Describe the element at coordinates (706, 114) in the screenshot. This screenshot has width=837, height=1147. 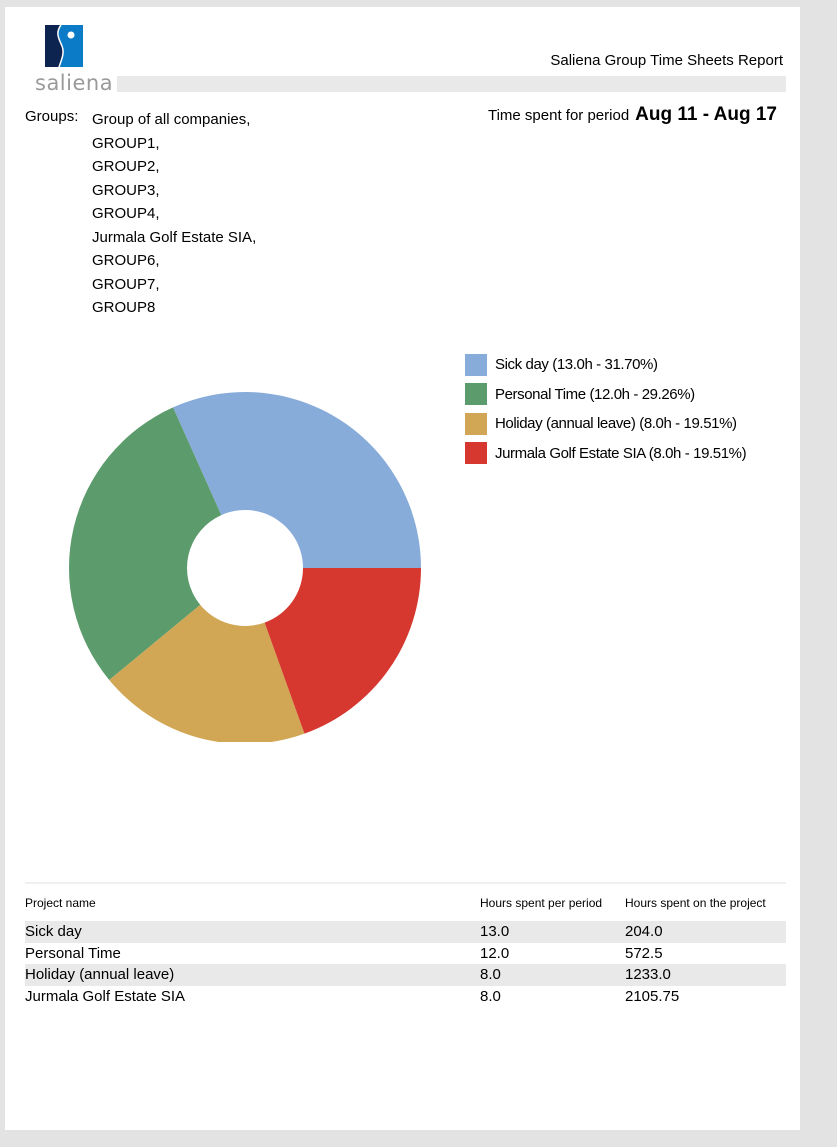
I see `period-value: Aug 11 - Aug 17` at that location.